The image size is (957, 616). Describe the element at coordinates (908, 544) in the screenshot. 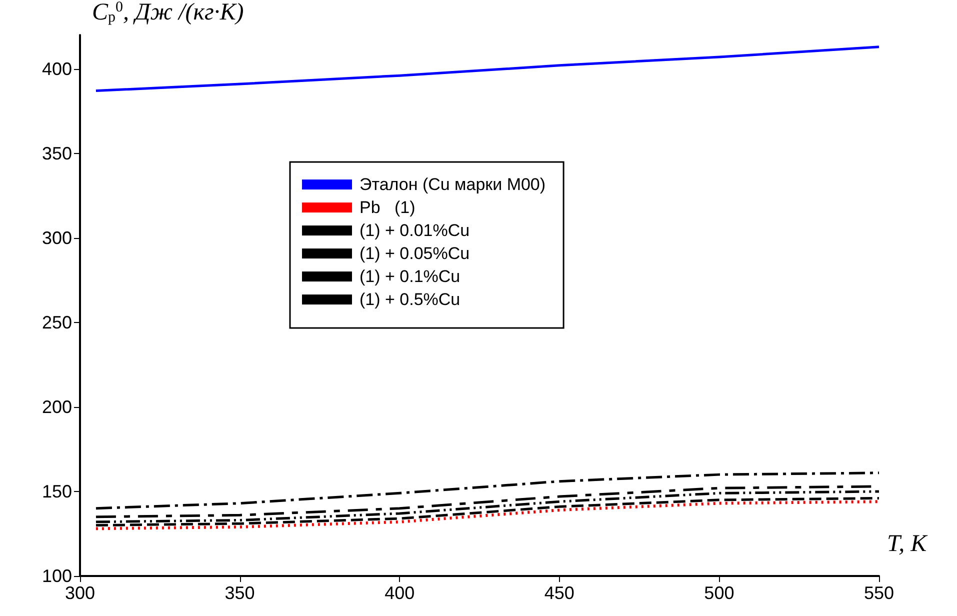

I see `x-axis-title: T, K` at that location.